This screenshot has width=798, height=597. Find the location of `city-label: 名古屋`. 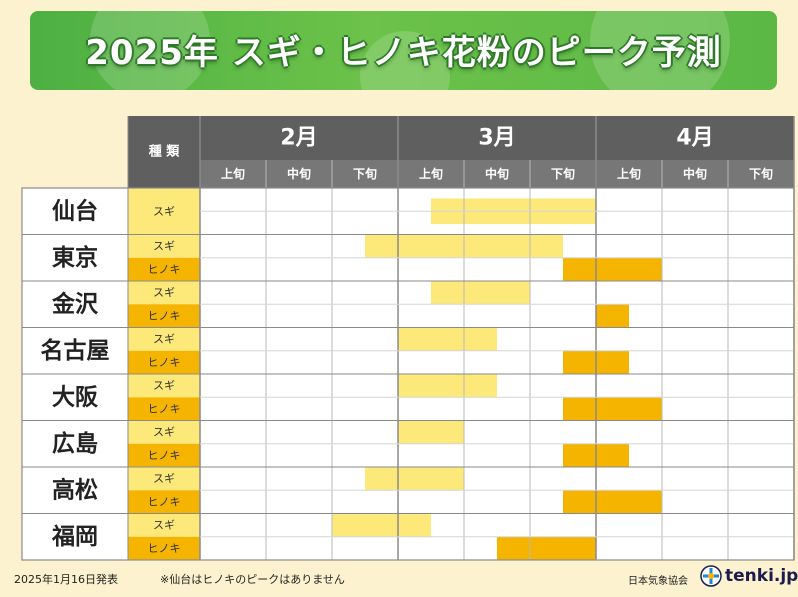

city-label: 名古屋 is located at coordinates (75, 350).